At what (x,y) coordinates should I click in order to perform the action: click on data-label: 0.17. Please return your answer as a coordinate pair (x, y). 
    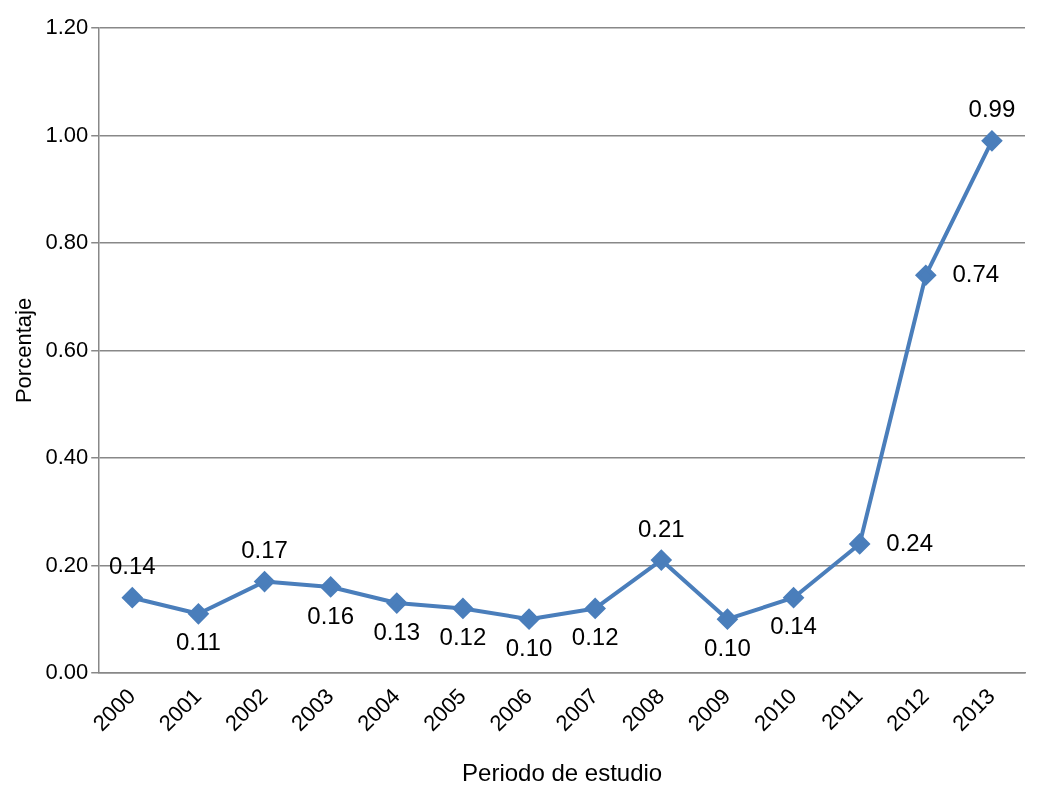
    Looking at the image, I should click on (264, 550).